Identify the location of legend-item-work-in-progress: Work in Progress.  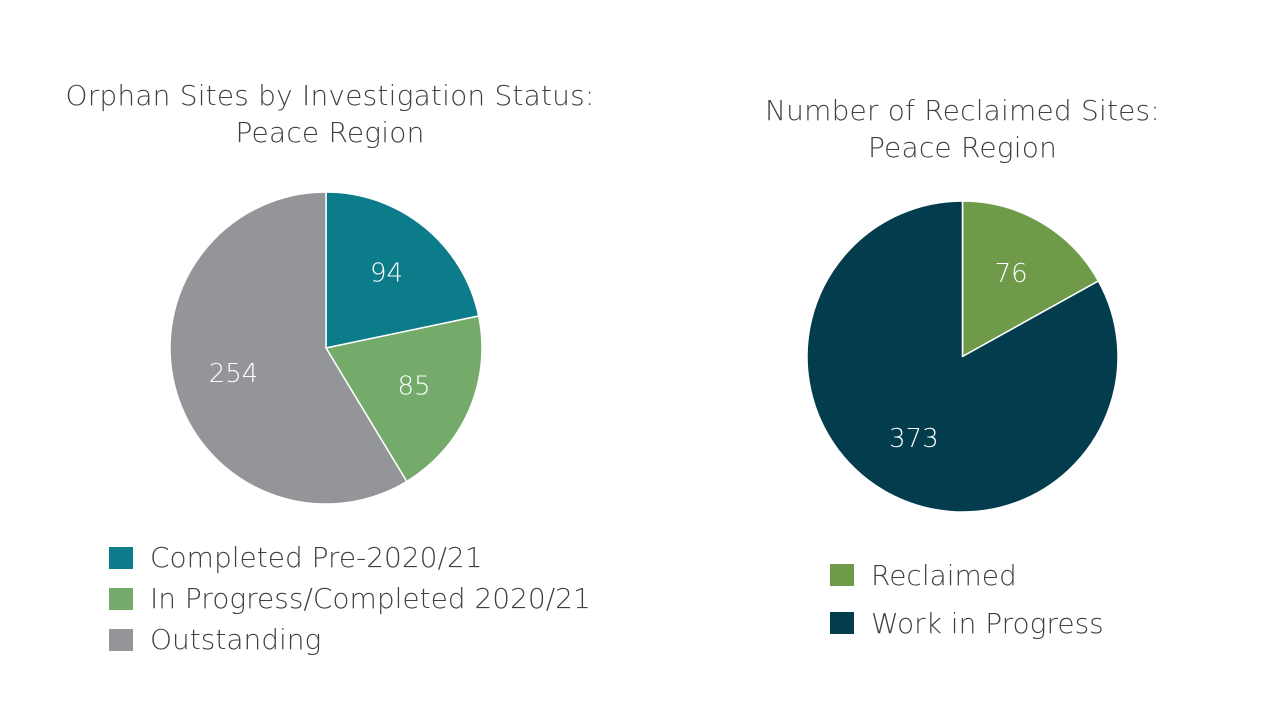
(967, 623).